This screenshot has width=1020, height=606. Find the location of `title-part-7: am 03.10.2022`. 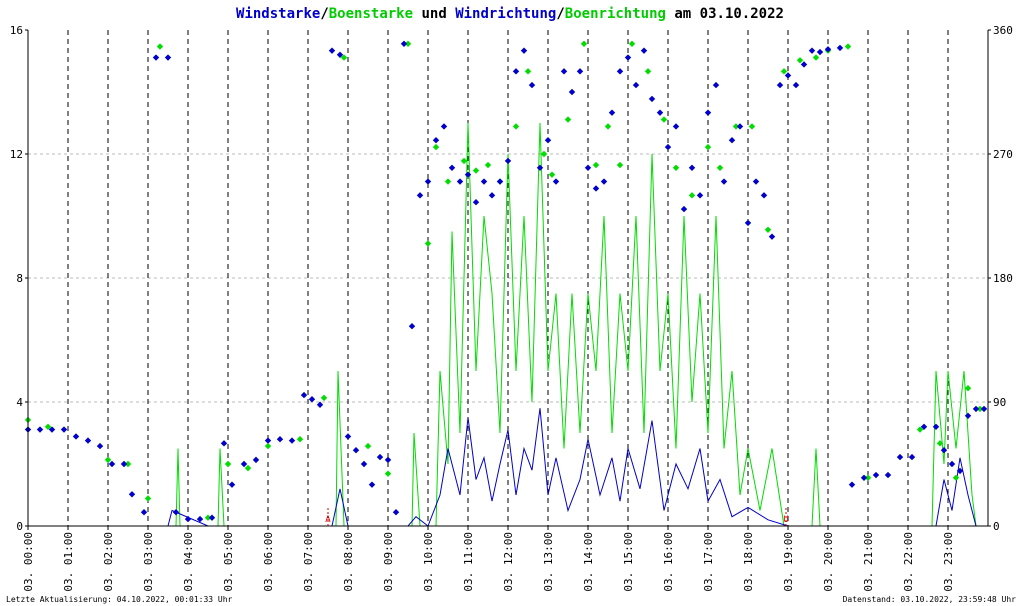

title-part-7: am 03.10.2022 is located at coordinates (725, 14).